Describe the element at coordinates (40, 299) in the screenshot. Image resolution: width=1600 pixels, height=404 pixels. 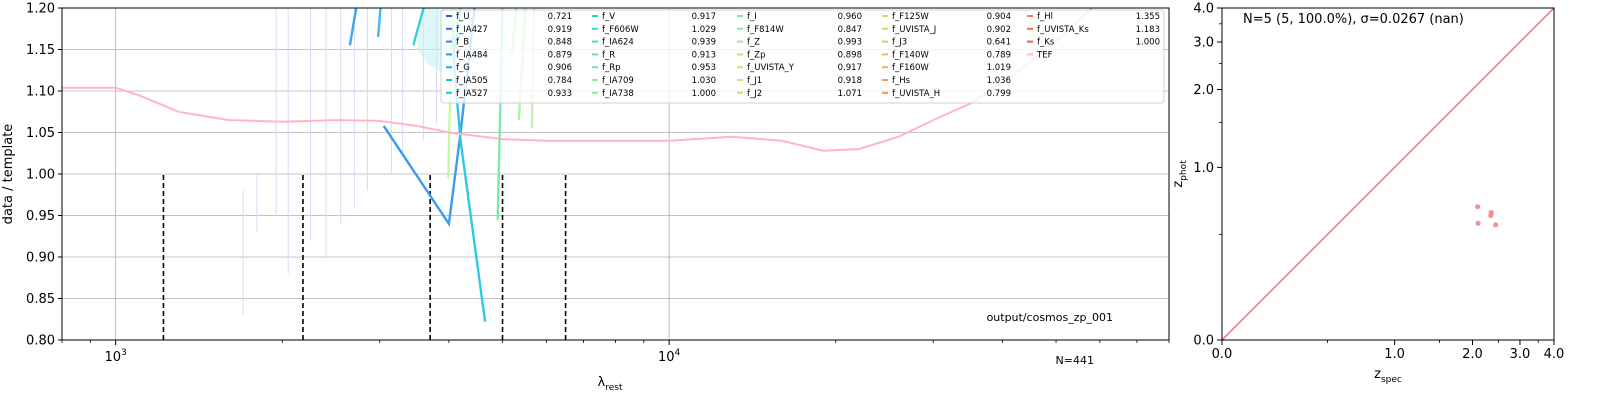
I see `left-y-tick-label-1: 0.85` at that location.